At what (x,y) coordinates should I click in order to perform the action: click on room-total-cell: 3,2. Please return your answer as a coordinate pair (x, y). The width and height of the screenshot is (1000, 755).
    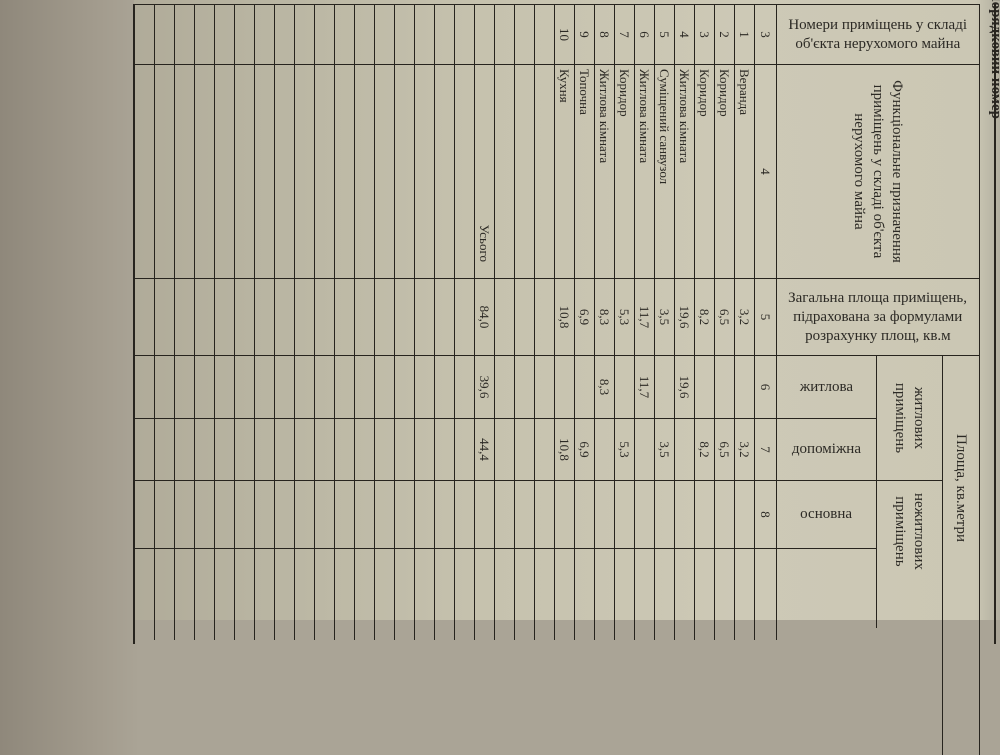
    Looking at the image, I should click on (745, 316).